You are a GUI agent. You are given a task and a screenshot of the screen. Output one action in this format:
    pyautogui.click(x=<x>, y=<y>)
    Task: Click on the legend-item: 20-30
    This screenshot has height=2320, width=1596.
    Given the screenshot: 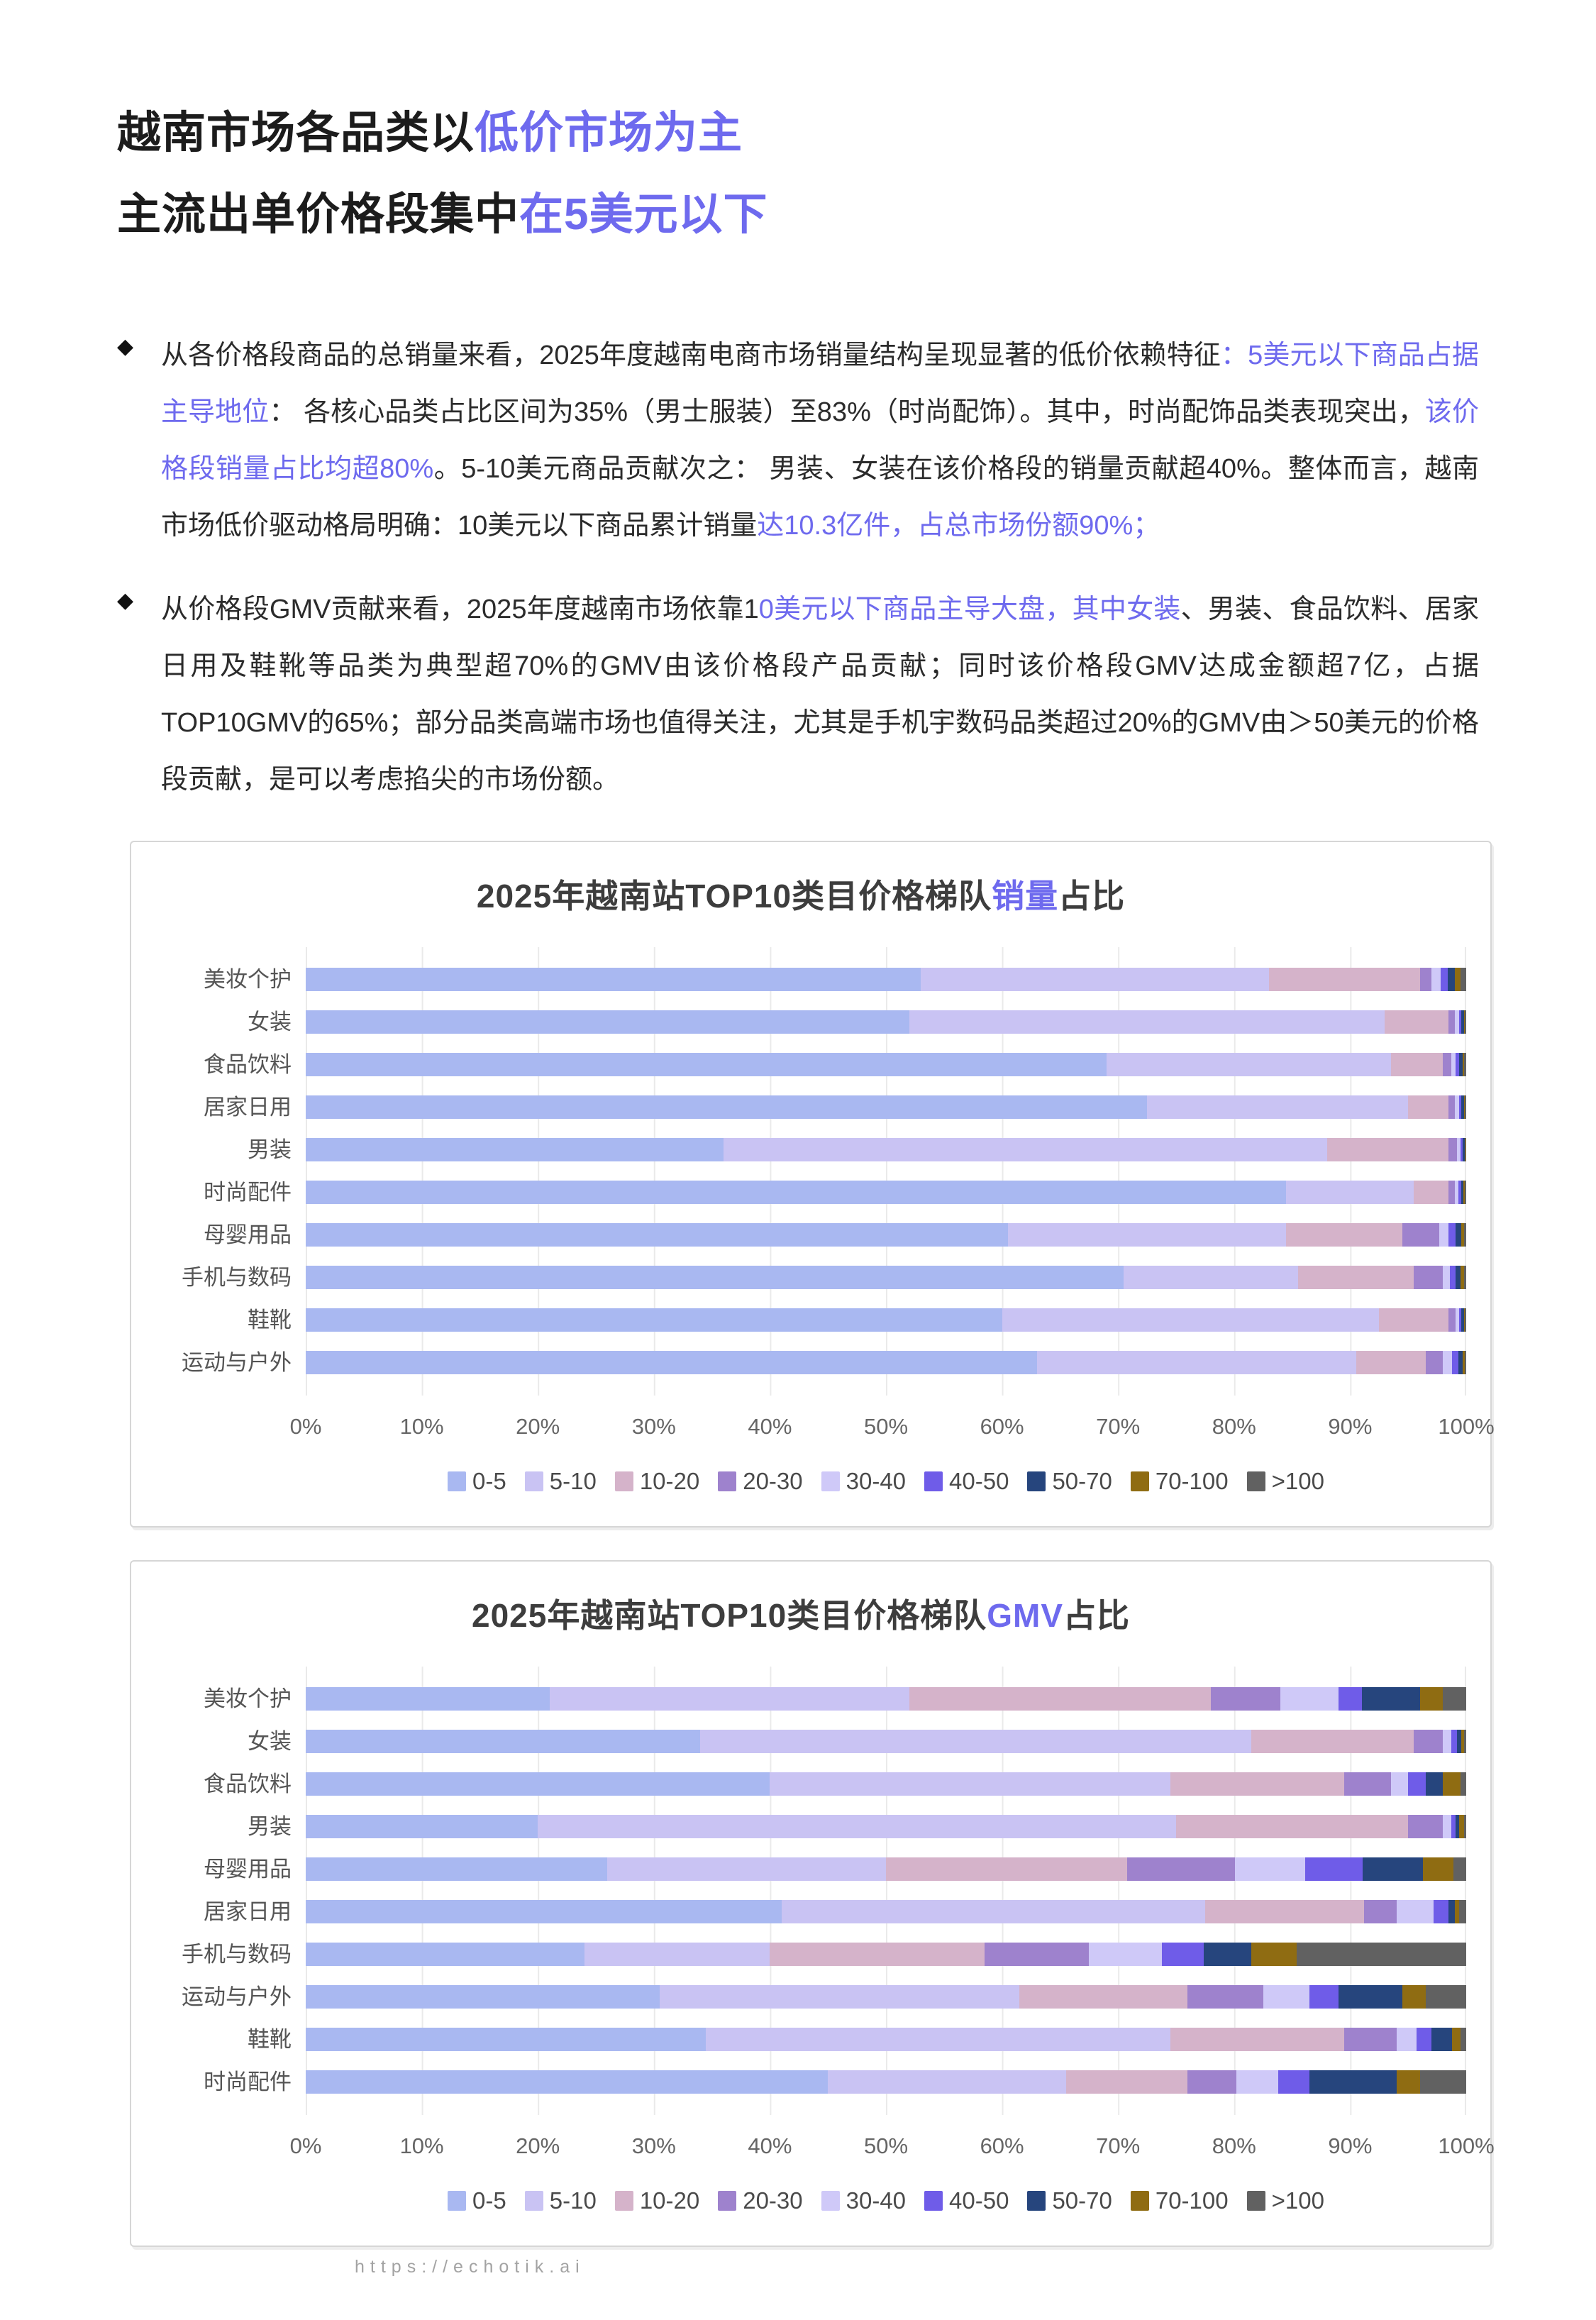 What is the action you would take?
    pyautogui.click(x=761, y=2201)
    